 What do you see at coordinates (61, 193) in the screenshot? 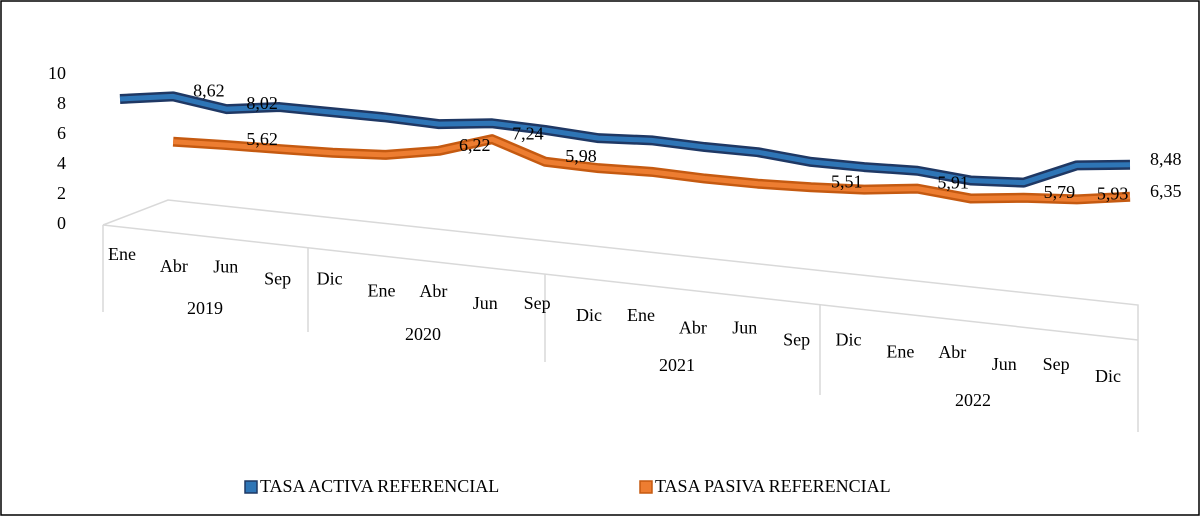
I see `y-tick-label: 2` at bounding box center [61, 193].